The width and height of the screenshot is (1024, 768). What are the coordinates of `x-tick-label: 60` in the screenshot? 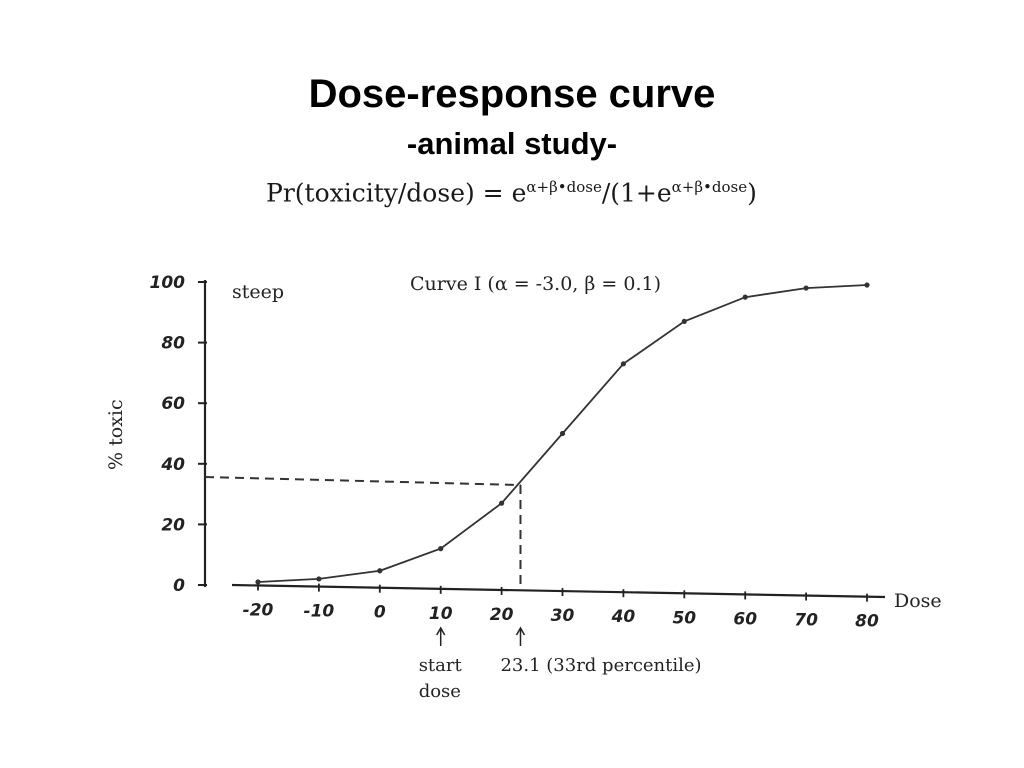 It's located at (745, 619).